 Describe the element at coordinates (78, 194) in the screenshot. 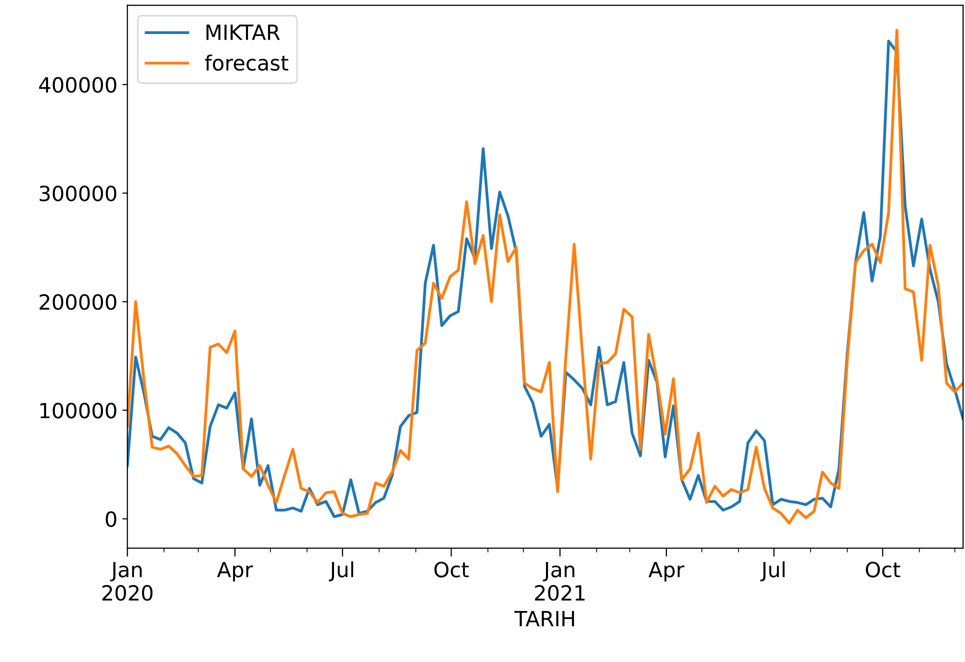

I see `y-tick-label: 300000` at that location.